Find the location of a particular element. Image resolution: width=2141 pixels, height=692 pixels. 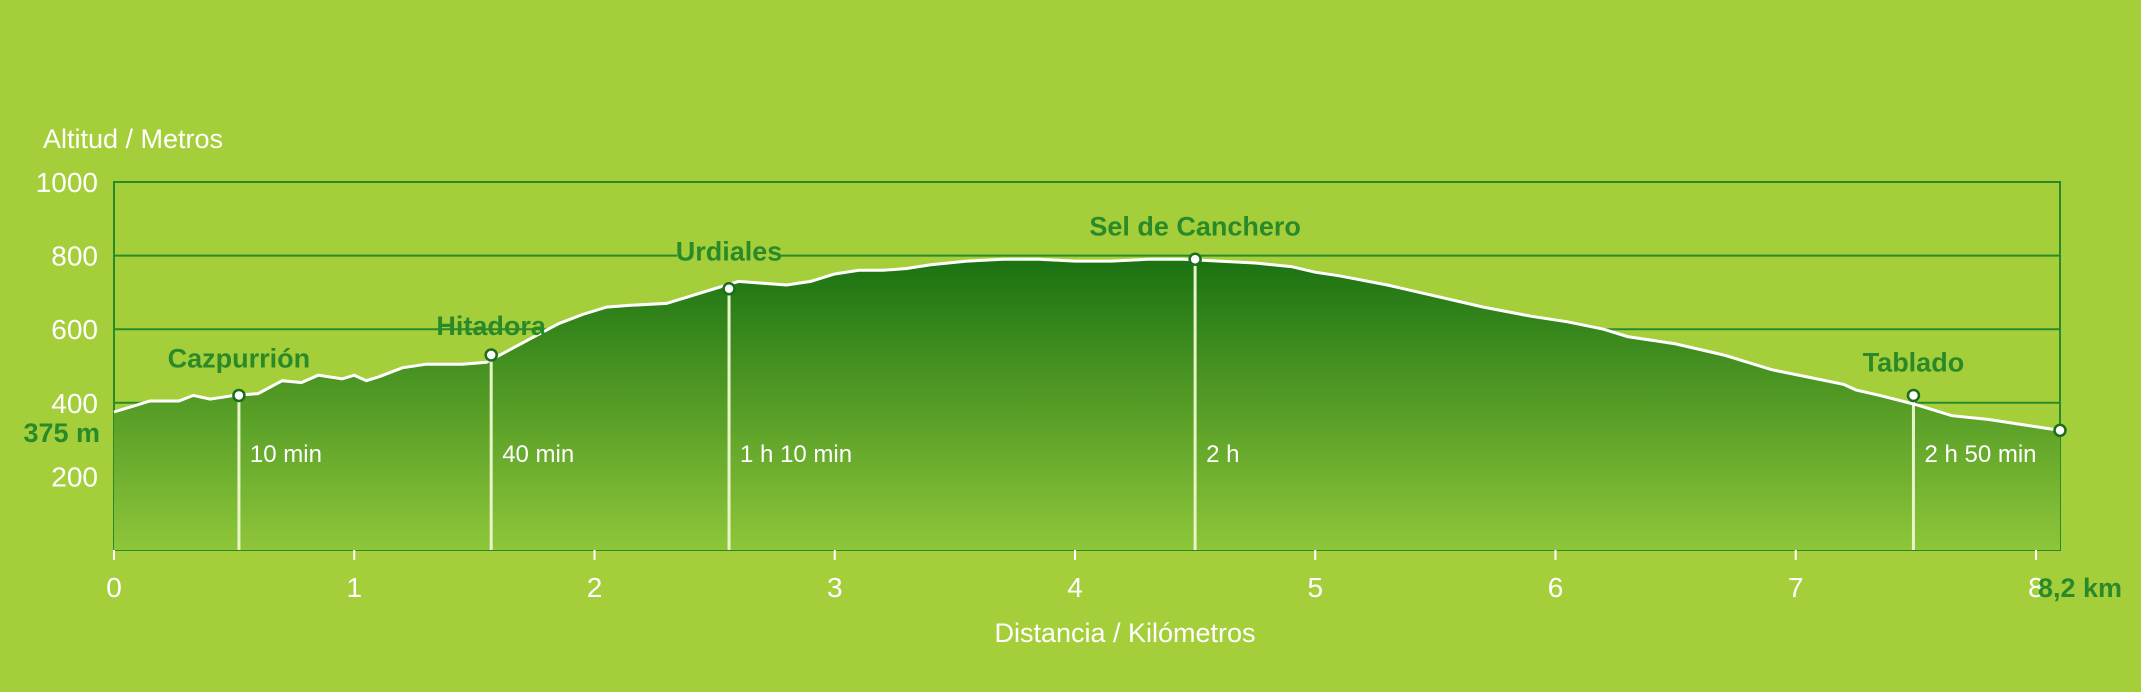

waypoint-name-label: Urdiales is located at coordinates (729, 252).